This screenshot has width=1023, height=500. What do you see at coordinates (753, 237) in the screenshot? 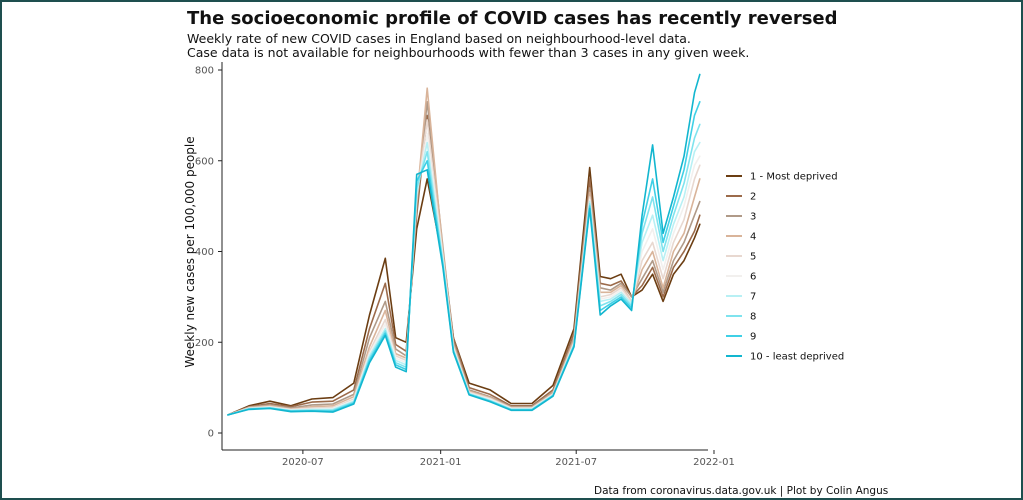
I see `legend-label-4: 4` at bounding box center [753, 237].